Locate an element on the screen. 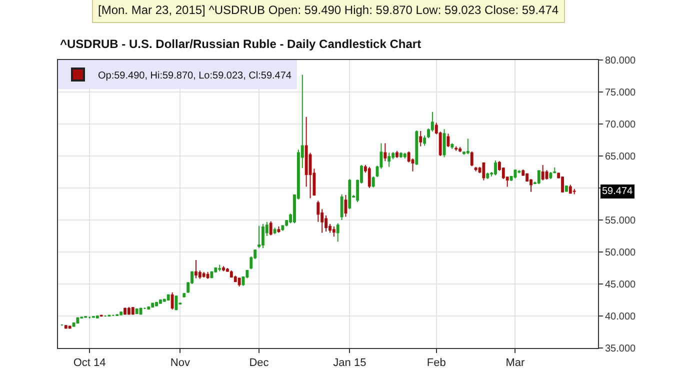  y-tick-label: 80.000 is located at coordinates (620, 61).